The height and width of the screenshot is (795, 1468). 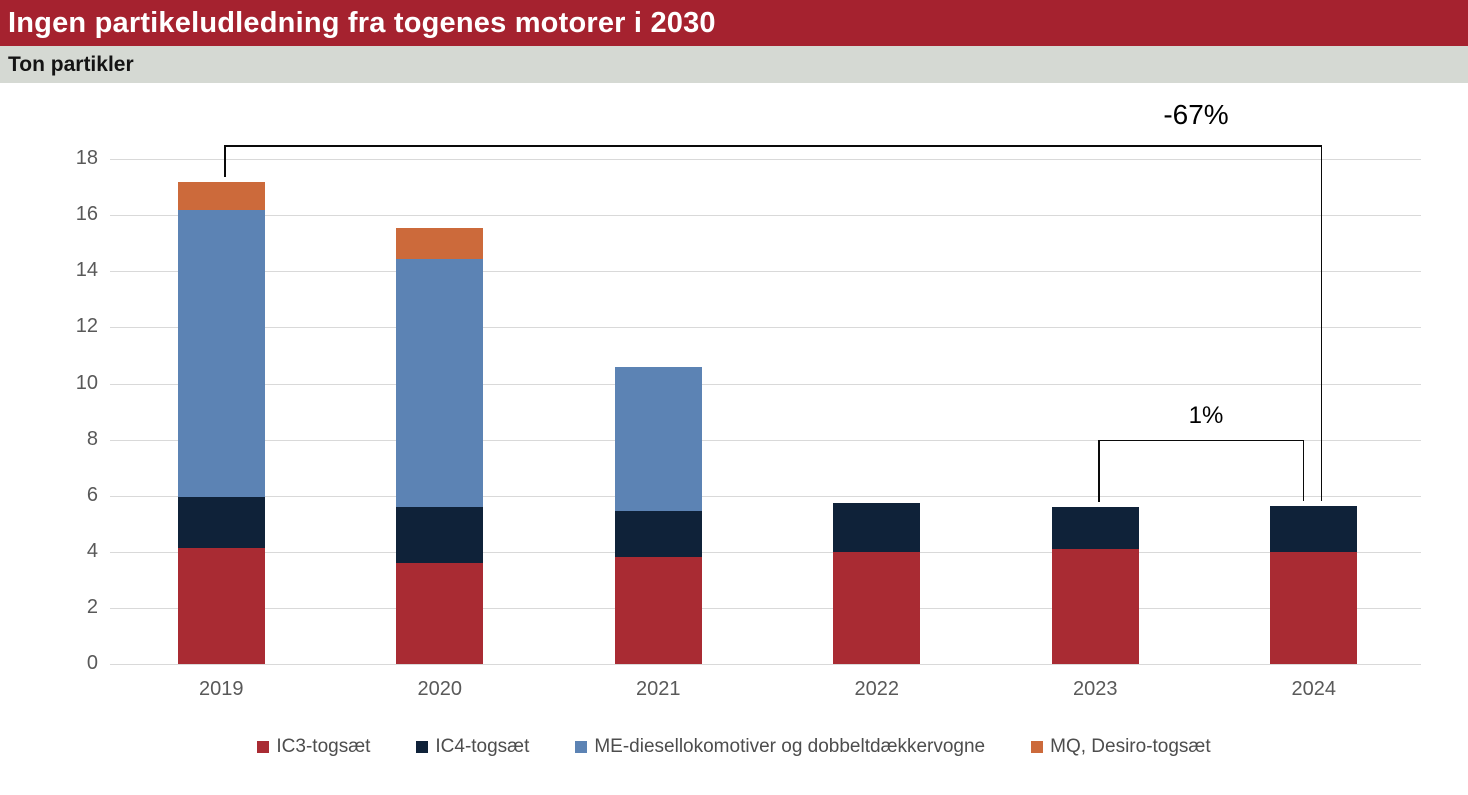 What do you see at coordinates (482, 746) in the screenshot?
I see `legend-label: IC4-togsæt` at bounding box center [482, 746].